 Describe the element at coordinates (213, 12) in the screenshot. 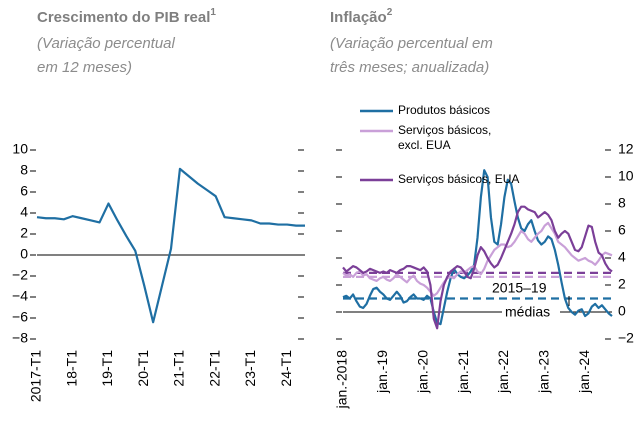

I see `footnote-marker: 1` at that location.